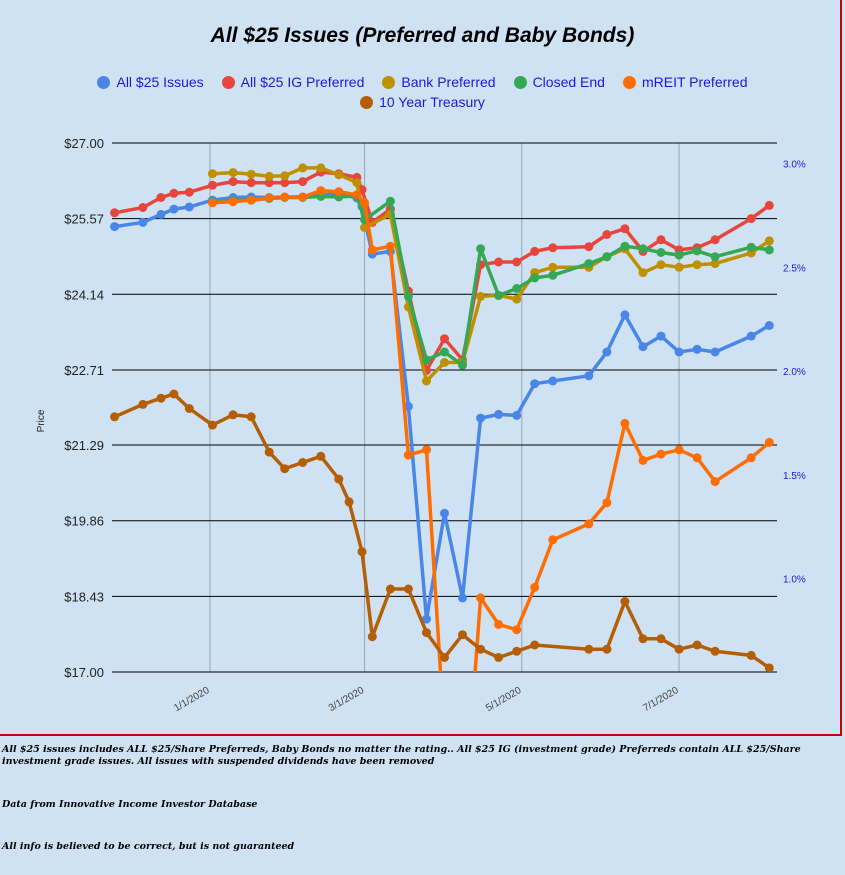  I want to click on legend-item-mreit-preferred: mREIT Preferred, so click(685, 82).